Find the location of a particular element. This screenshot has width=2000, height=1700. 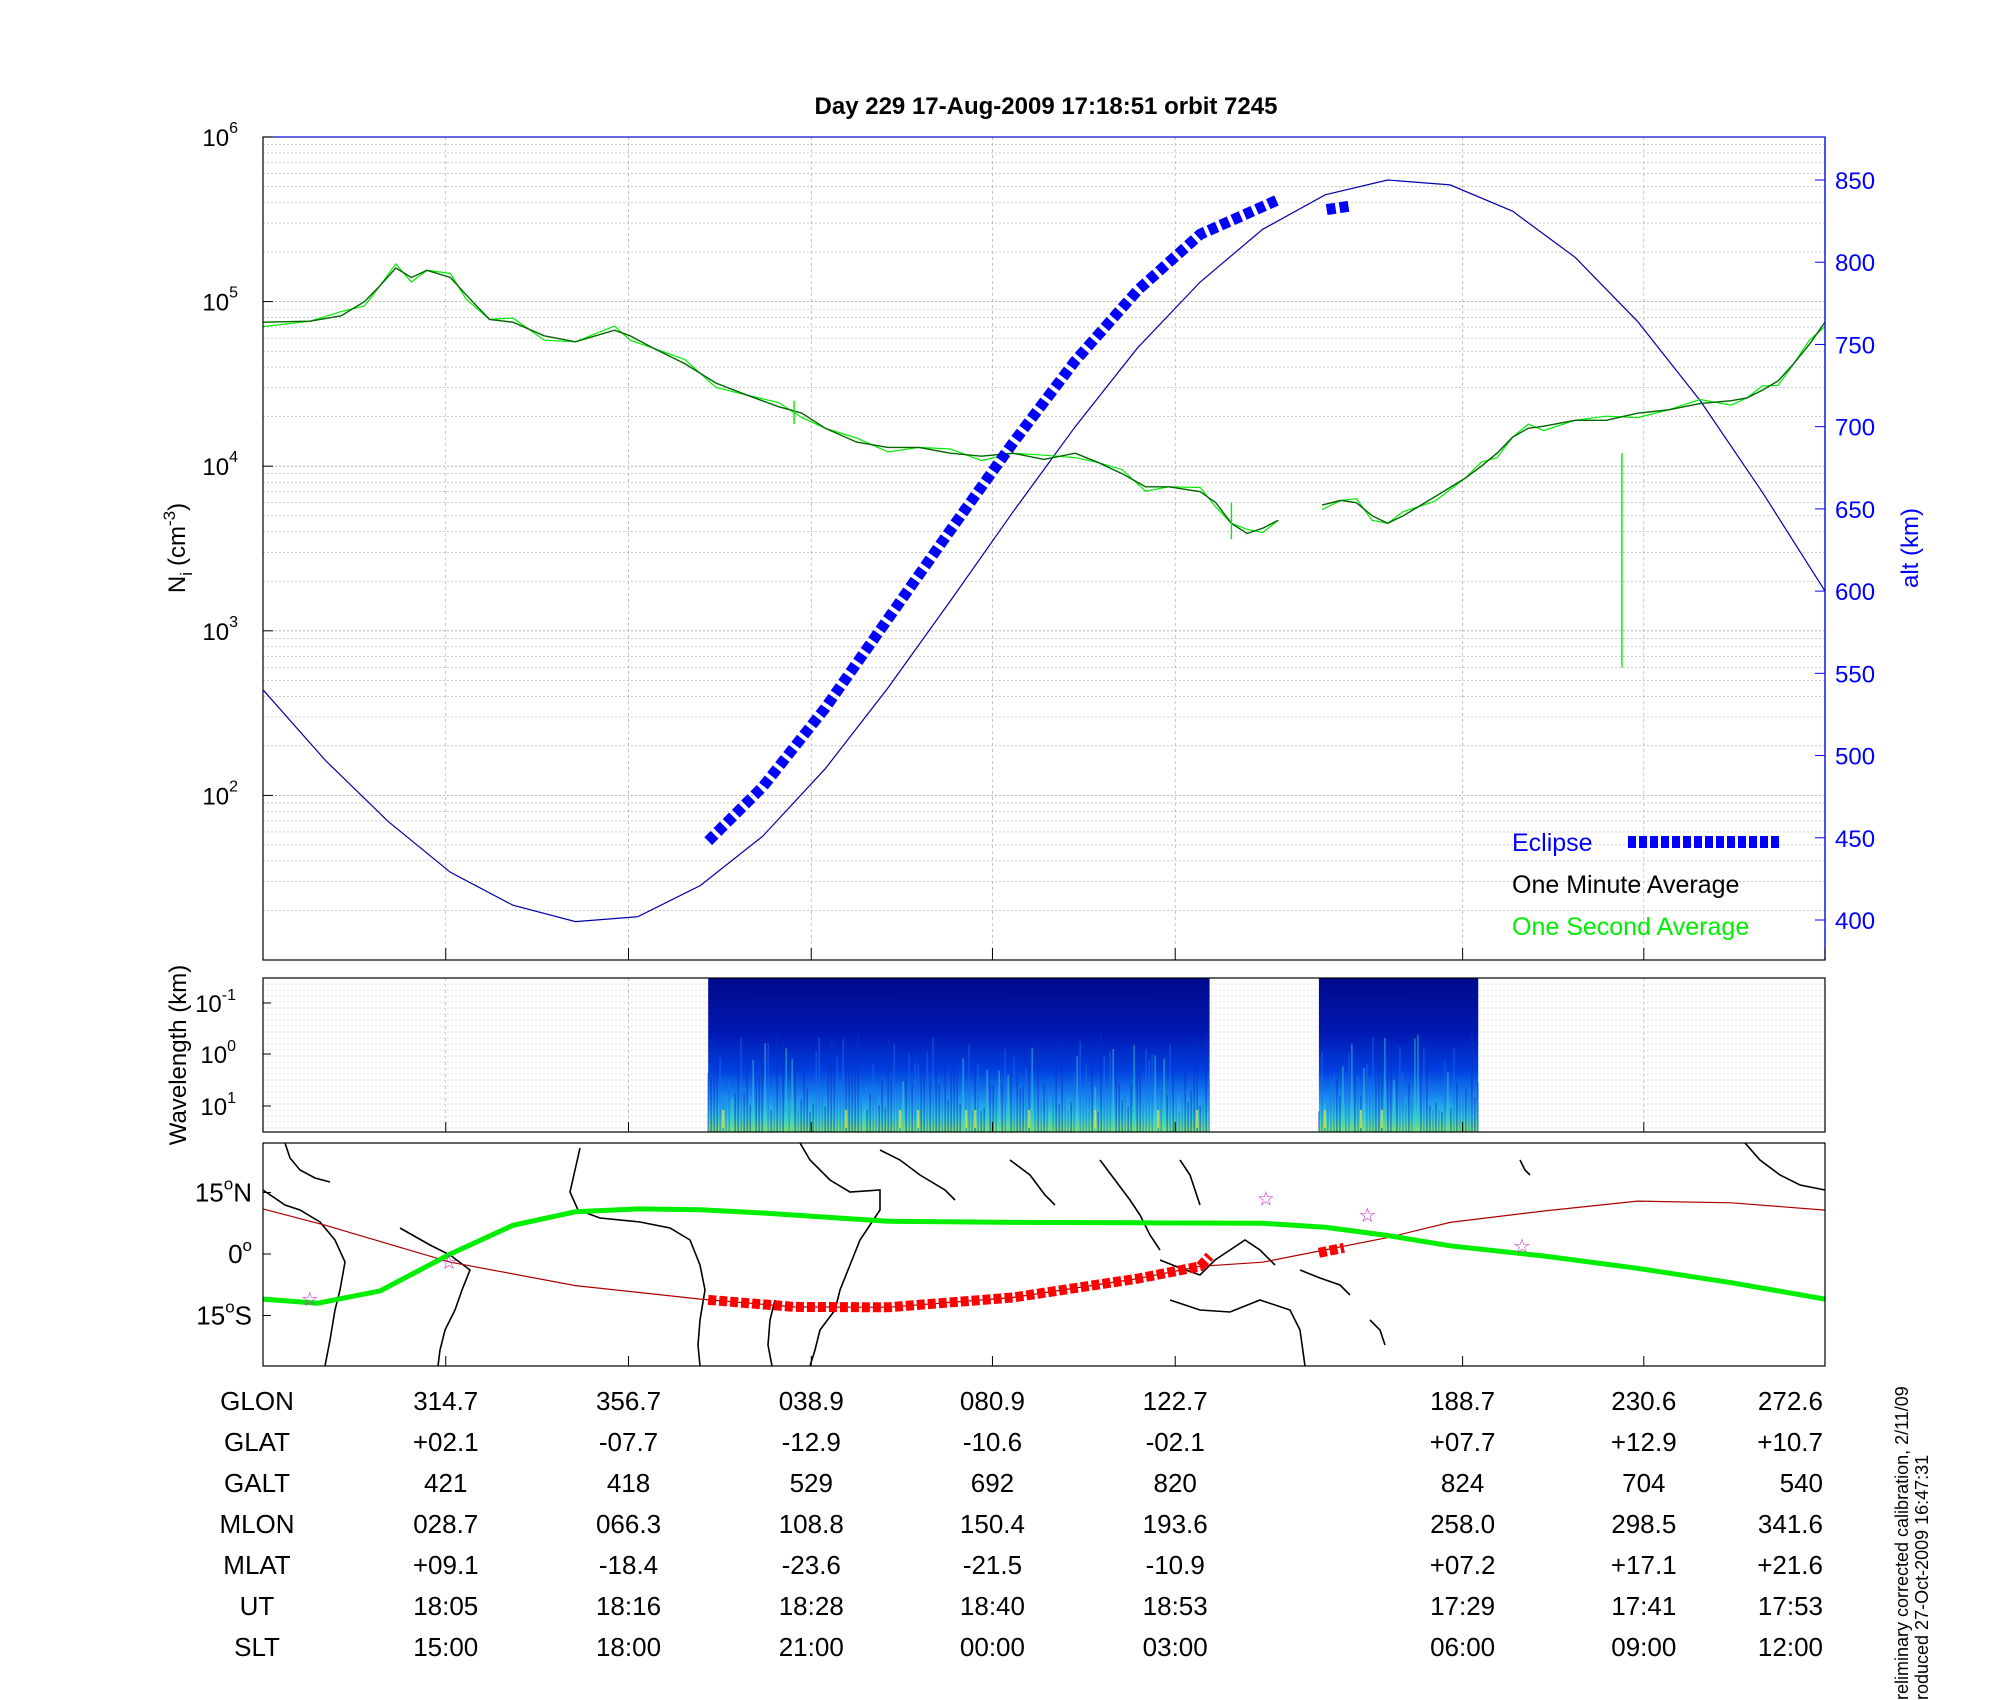

table-cell: -02.1 is located at coordinates (1175, 1442).